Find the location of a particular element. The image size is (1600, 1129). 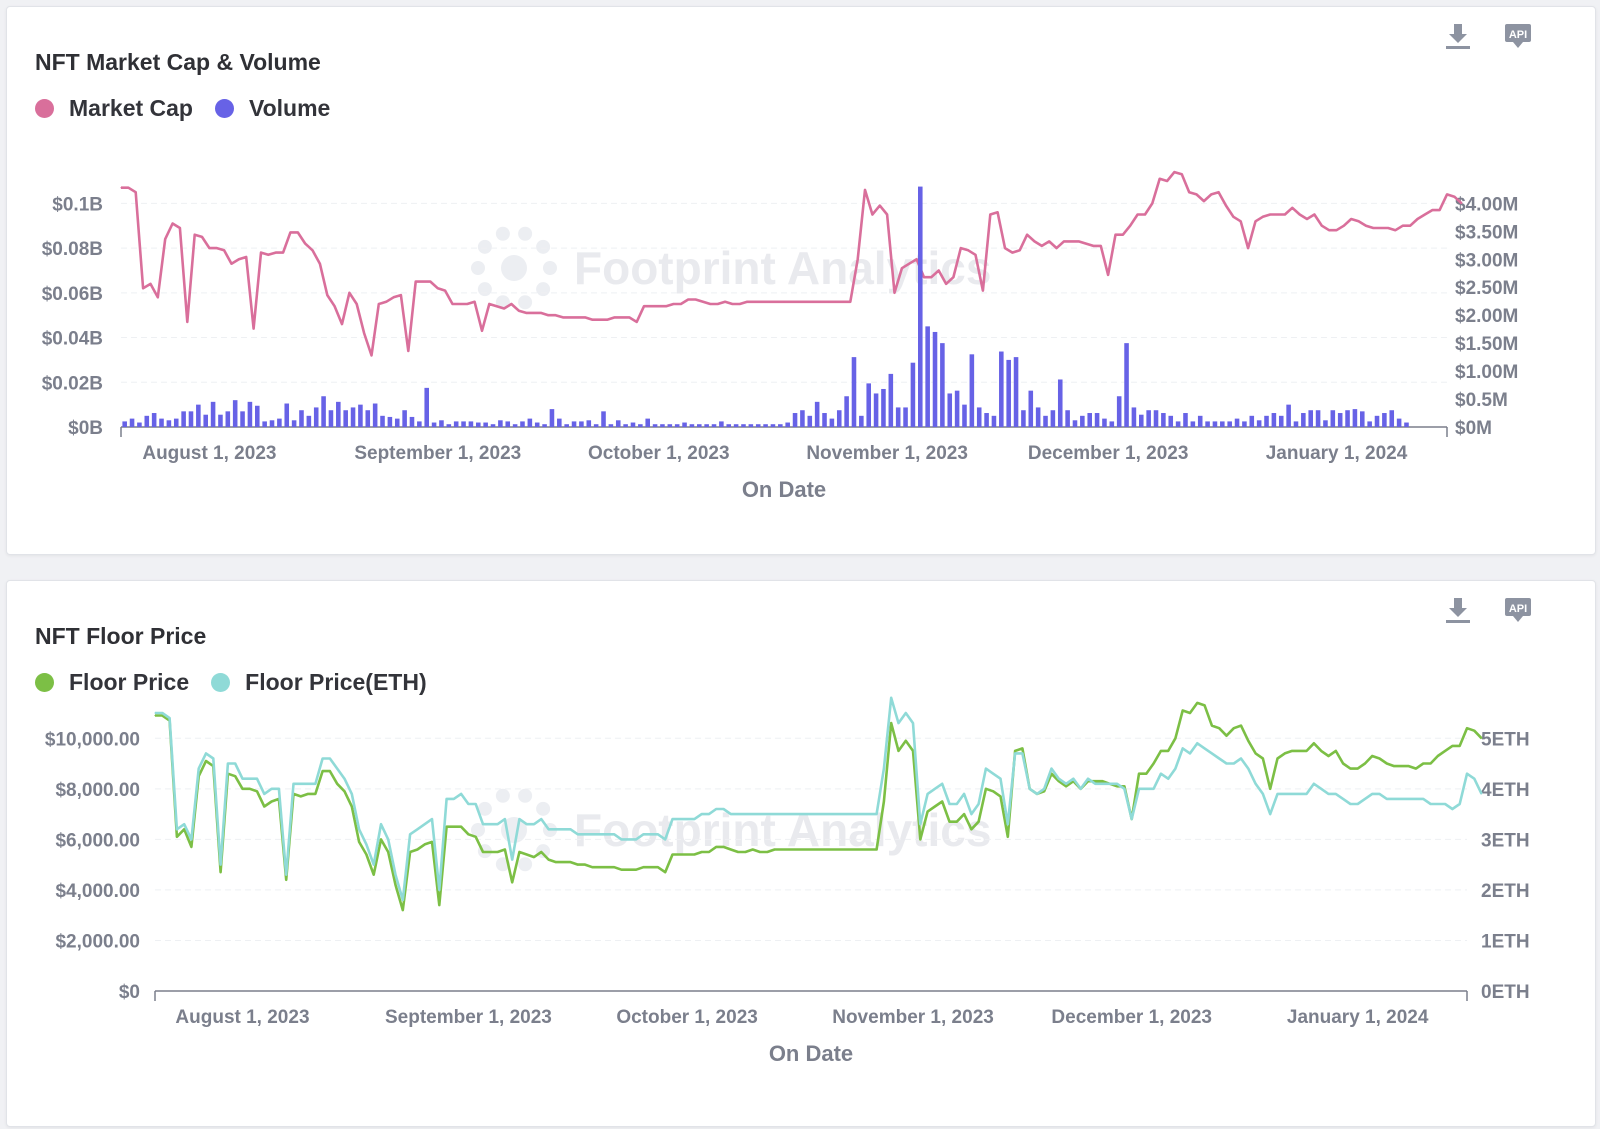

x-axis-tick-label: August 1, 2023 is located at coordinates (242, 1017).